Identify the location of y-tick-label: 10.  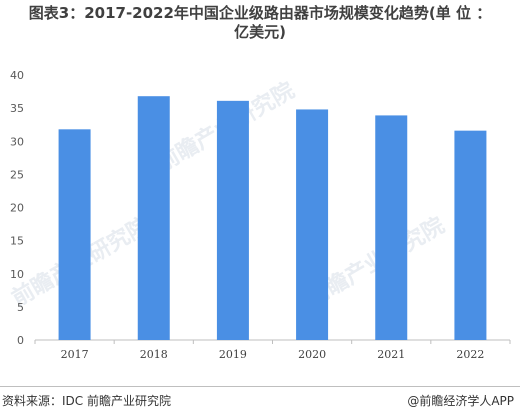
(17, 274).